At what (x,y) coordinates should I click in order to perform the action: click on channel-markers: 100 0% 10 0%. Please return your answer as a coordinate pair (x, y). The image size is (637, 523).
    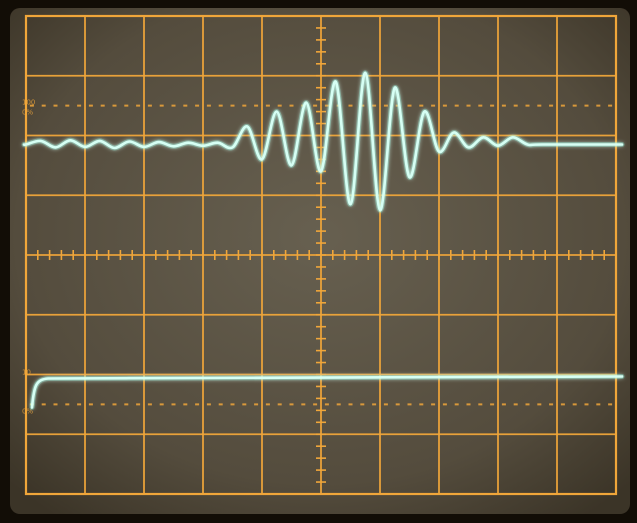
    Looking at the image, I should click on (28, 257).